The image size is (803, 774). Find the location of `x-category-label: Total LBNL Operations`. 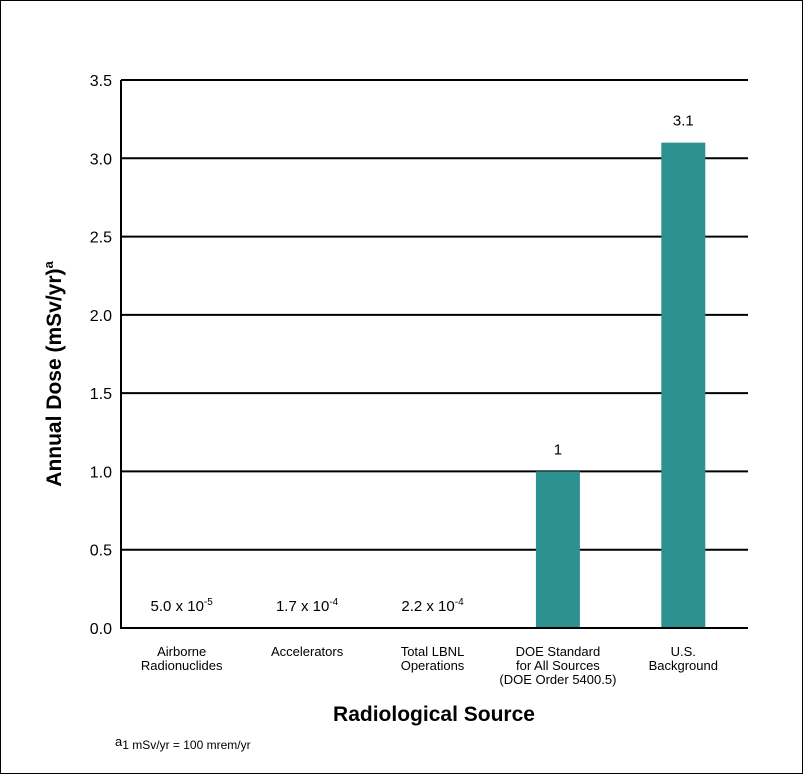

x-category-label: Total LBNL Operations is located at coordinates (433, 658).